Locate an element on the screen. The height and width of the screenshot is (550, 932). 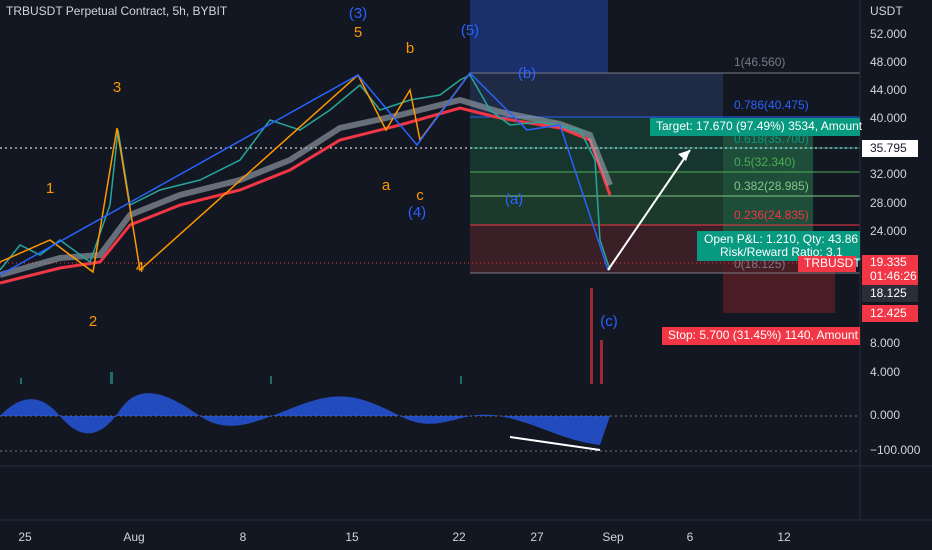
price-tick: 8.000 is located at coordinates (885, 343).